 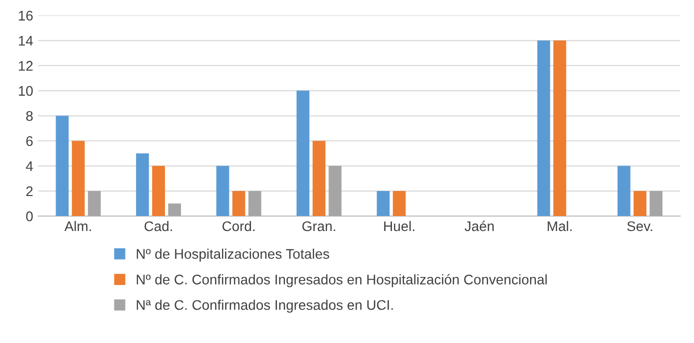 I want to click on x-tick-label: Alm., so click(x=77, y=226).